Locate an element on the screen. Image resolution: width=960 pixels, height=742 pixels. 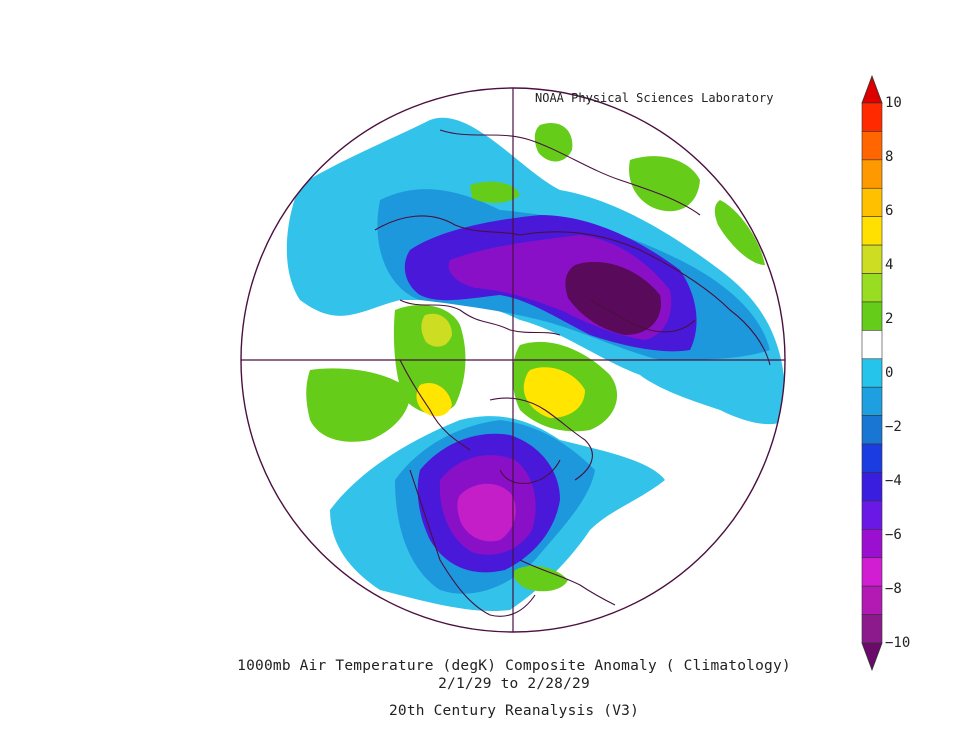
cold-core-us-magenta is located at coordinates (486, 512).